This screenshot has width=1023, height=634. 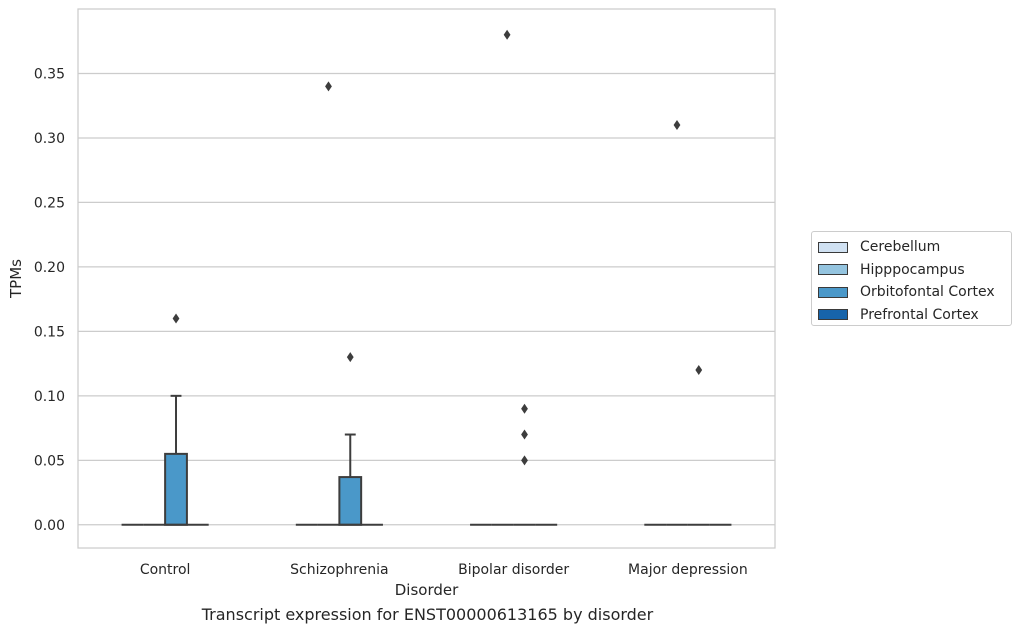 I want to click on y-tick-label: 0.20, so click(x=49, y=268).